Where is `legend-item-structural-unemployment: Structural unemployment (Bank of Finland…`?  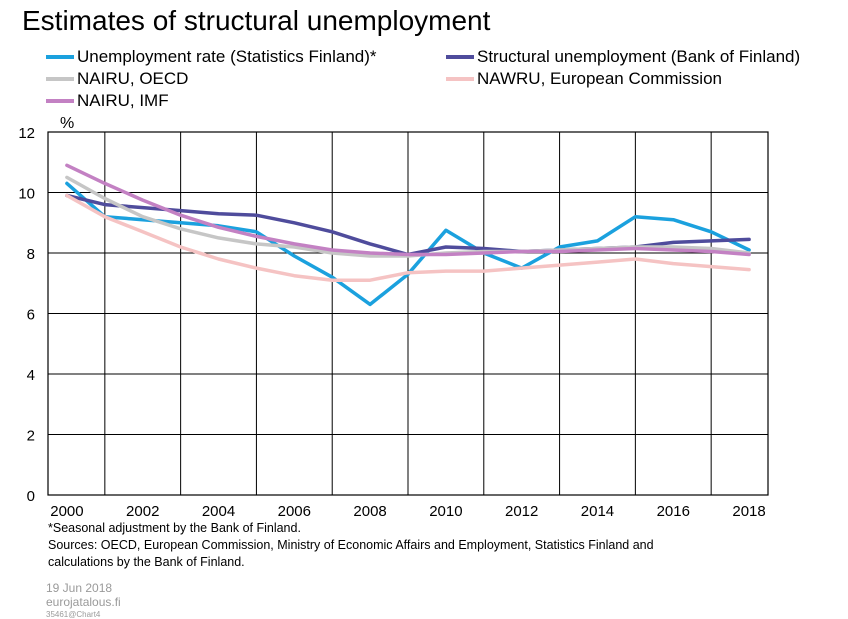 legend-item-structural-unemployment: Structural unemployment (Bank of Finland… is located at coordinates (623, 57).